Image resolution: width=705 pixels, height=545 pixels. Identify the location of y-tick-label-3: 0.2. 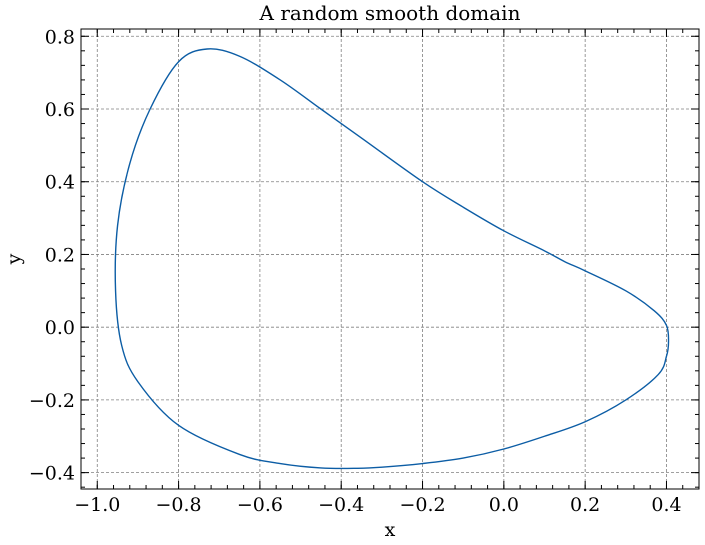
(60, 255).